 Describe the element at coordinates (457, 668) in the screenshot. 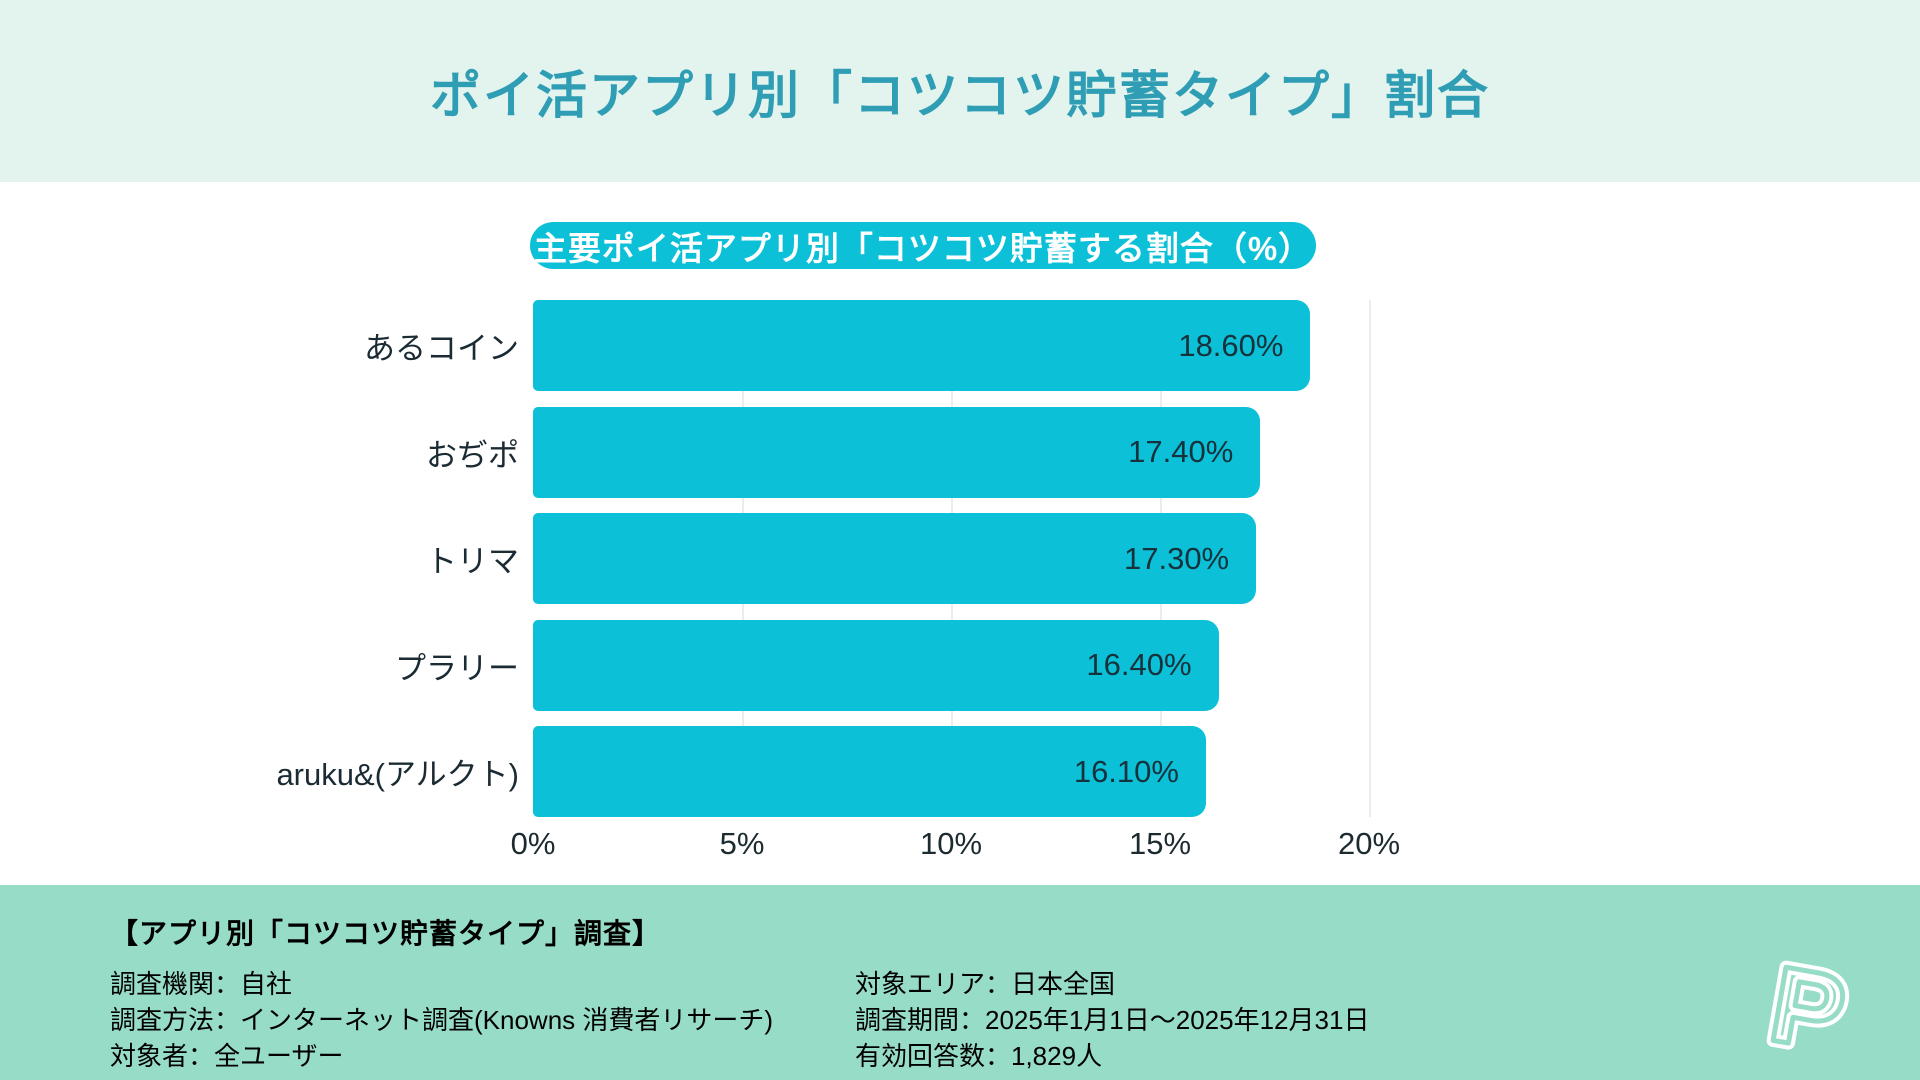

I see `category-label: プラリー` at that location.